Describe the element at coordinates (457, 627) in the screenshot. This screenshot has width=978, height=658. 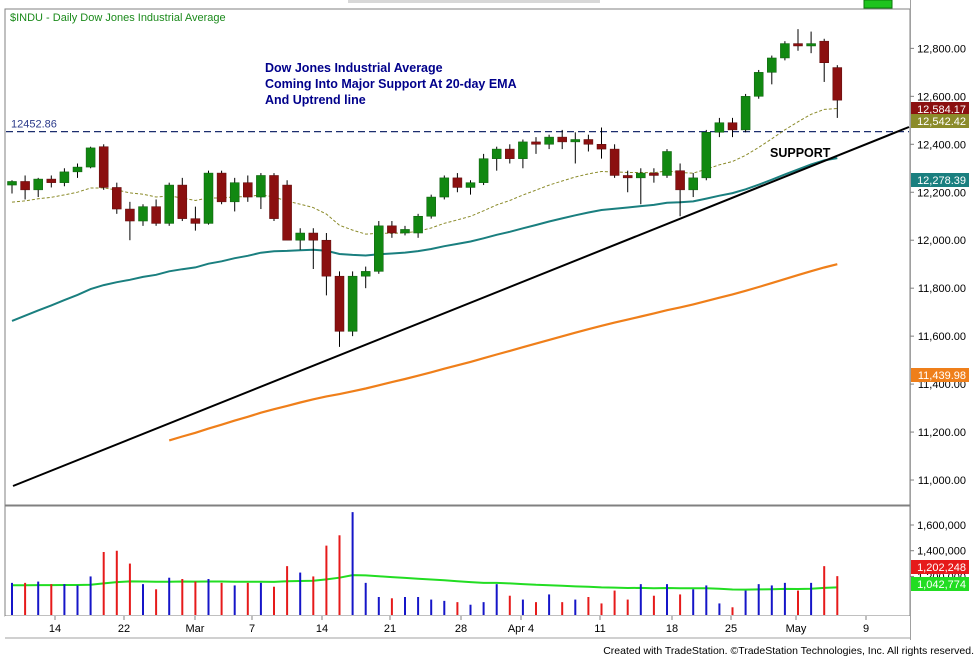
I see `axis-strip-bottom` at that location.